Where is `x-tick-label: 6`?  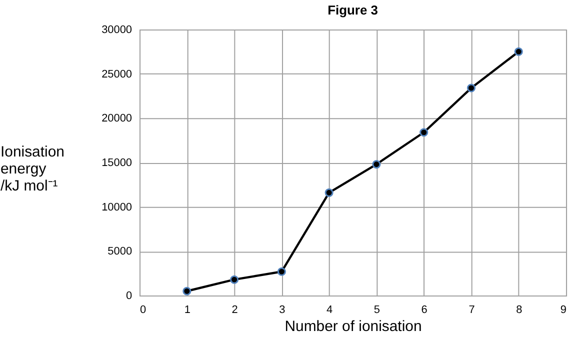
x-tick-label: 6 is located at coordinates (424, 310).